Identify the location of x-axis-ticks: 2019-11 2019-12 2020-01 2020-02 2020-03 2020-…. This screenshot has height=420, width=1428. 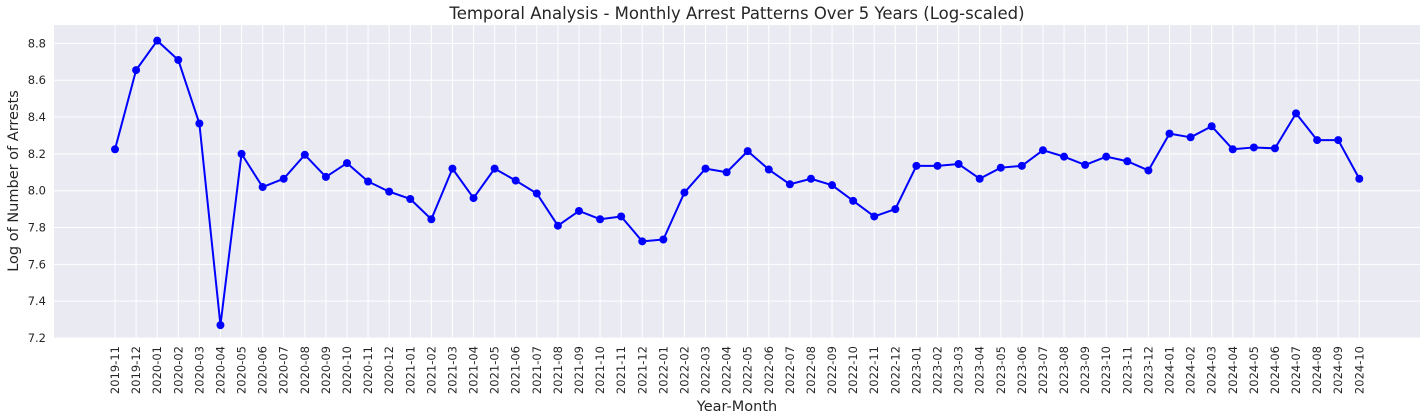
(737, 370).